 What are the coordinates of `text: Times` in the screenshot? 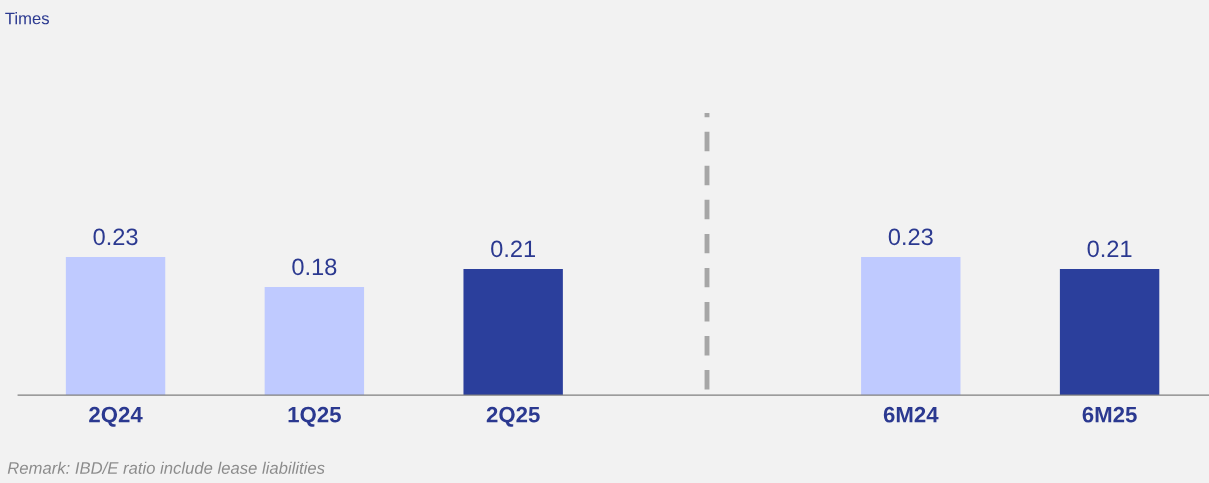 It's located at (27, 18).